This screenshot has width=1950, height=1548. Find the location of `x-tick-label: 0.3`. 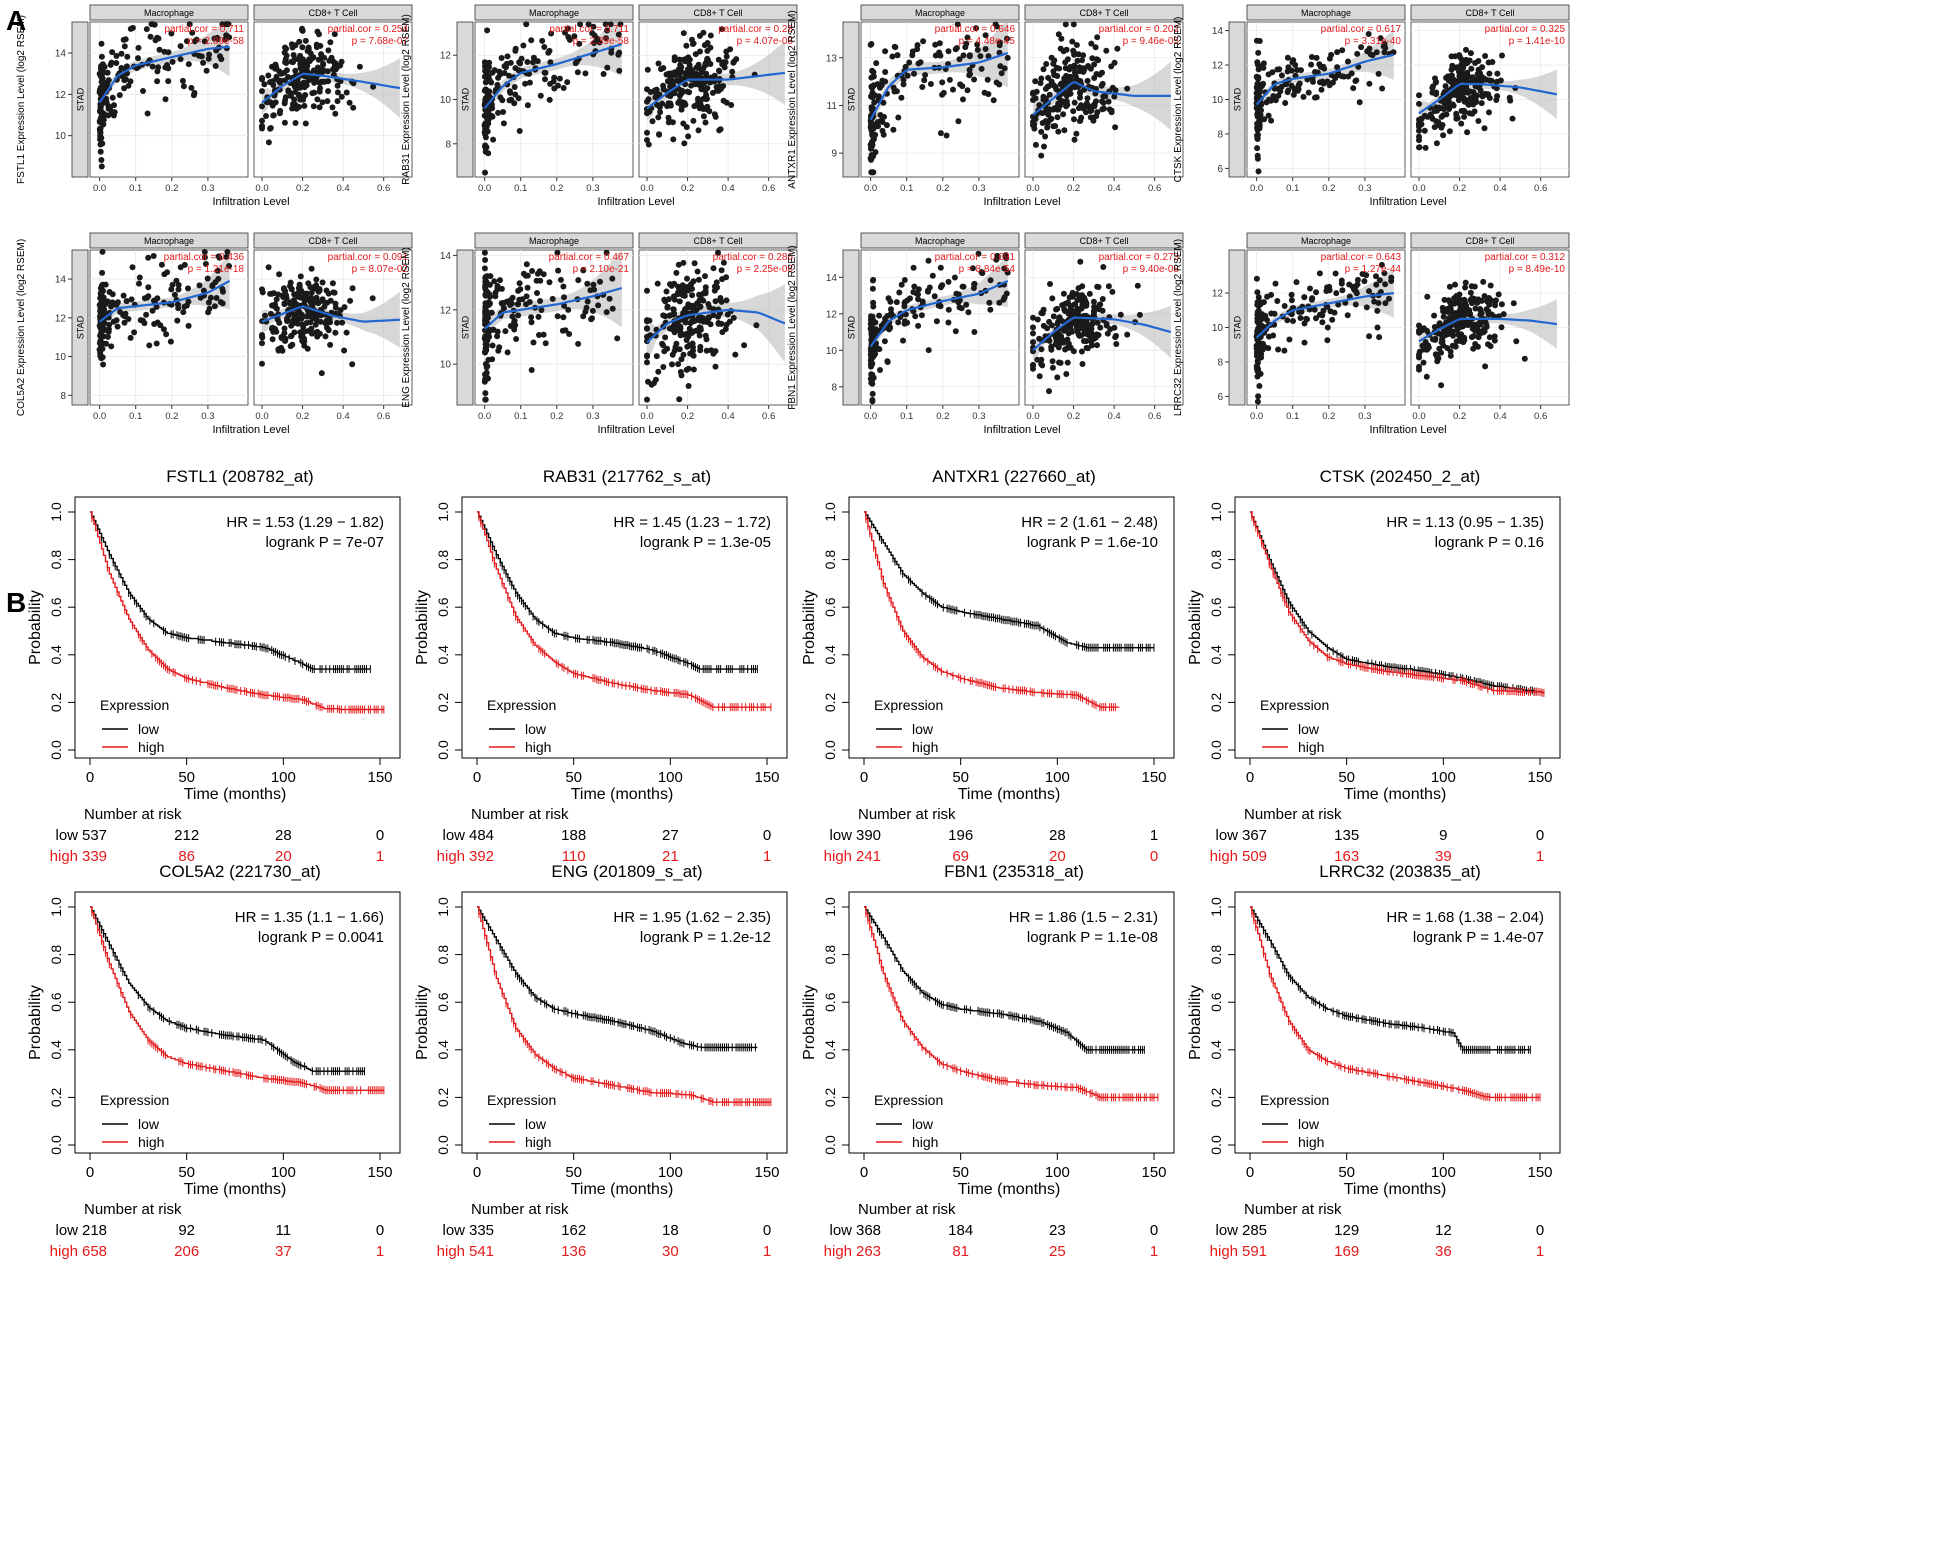

x-tick-label: 0.3 is located at coordinates (207, 188).